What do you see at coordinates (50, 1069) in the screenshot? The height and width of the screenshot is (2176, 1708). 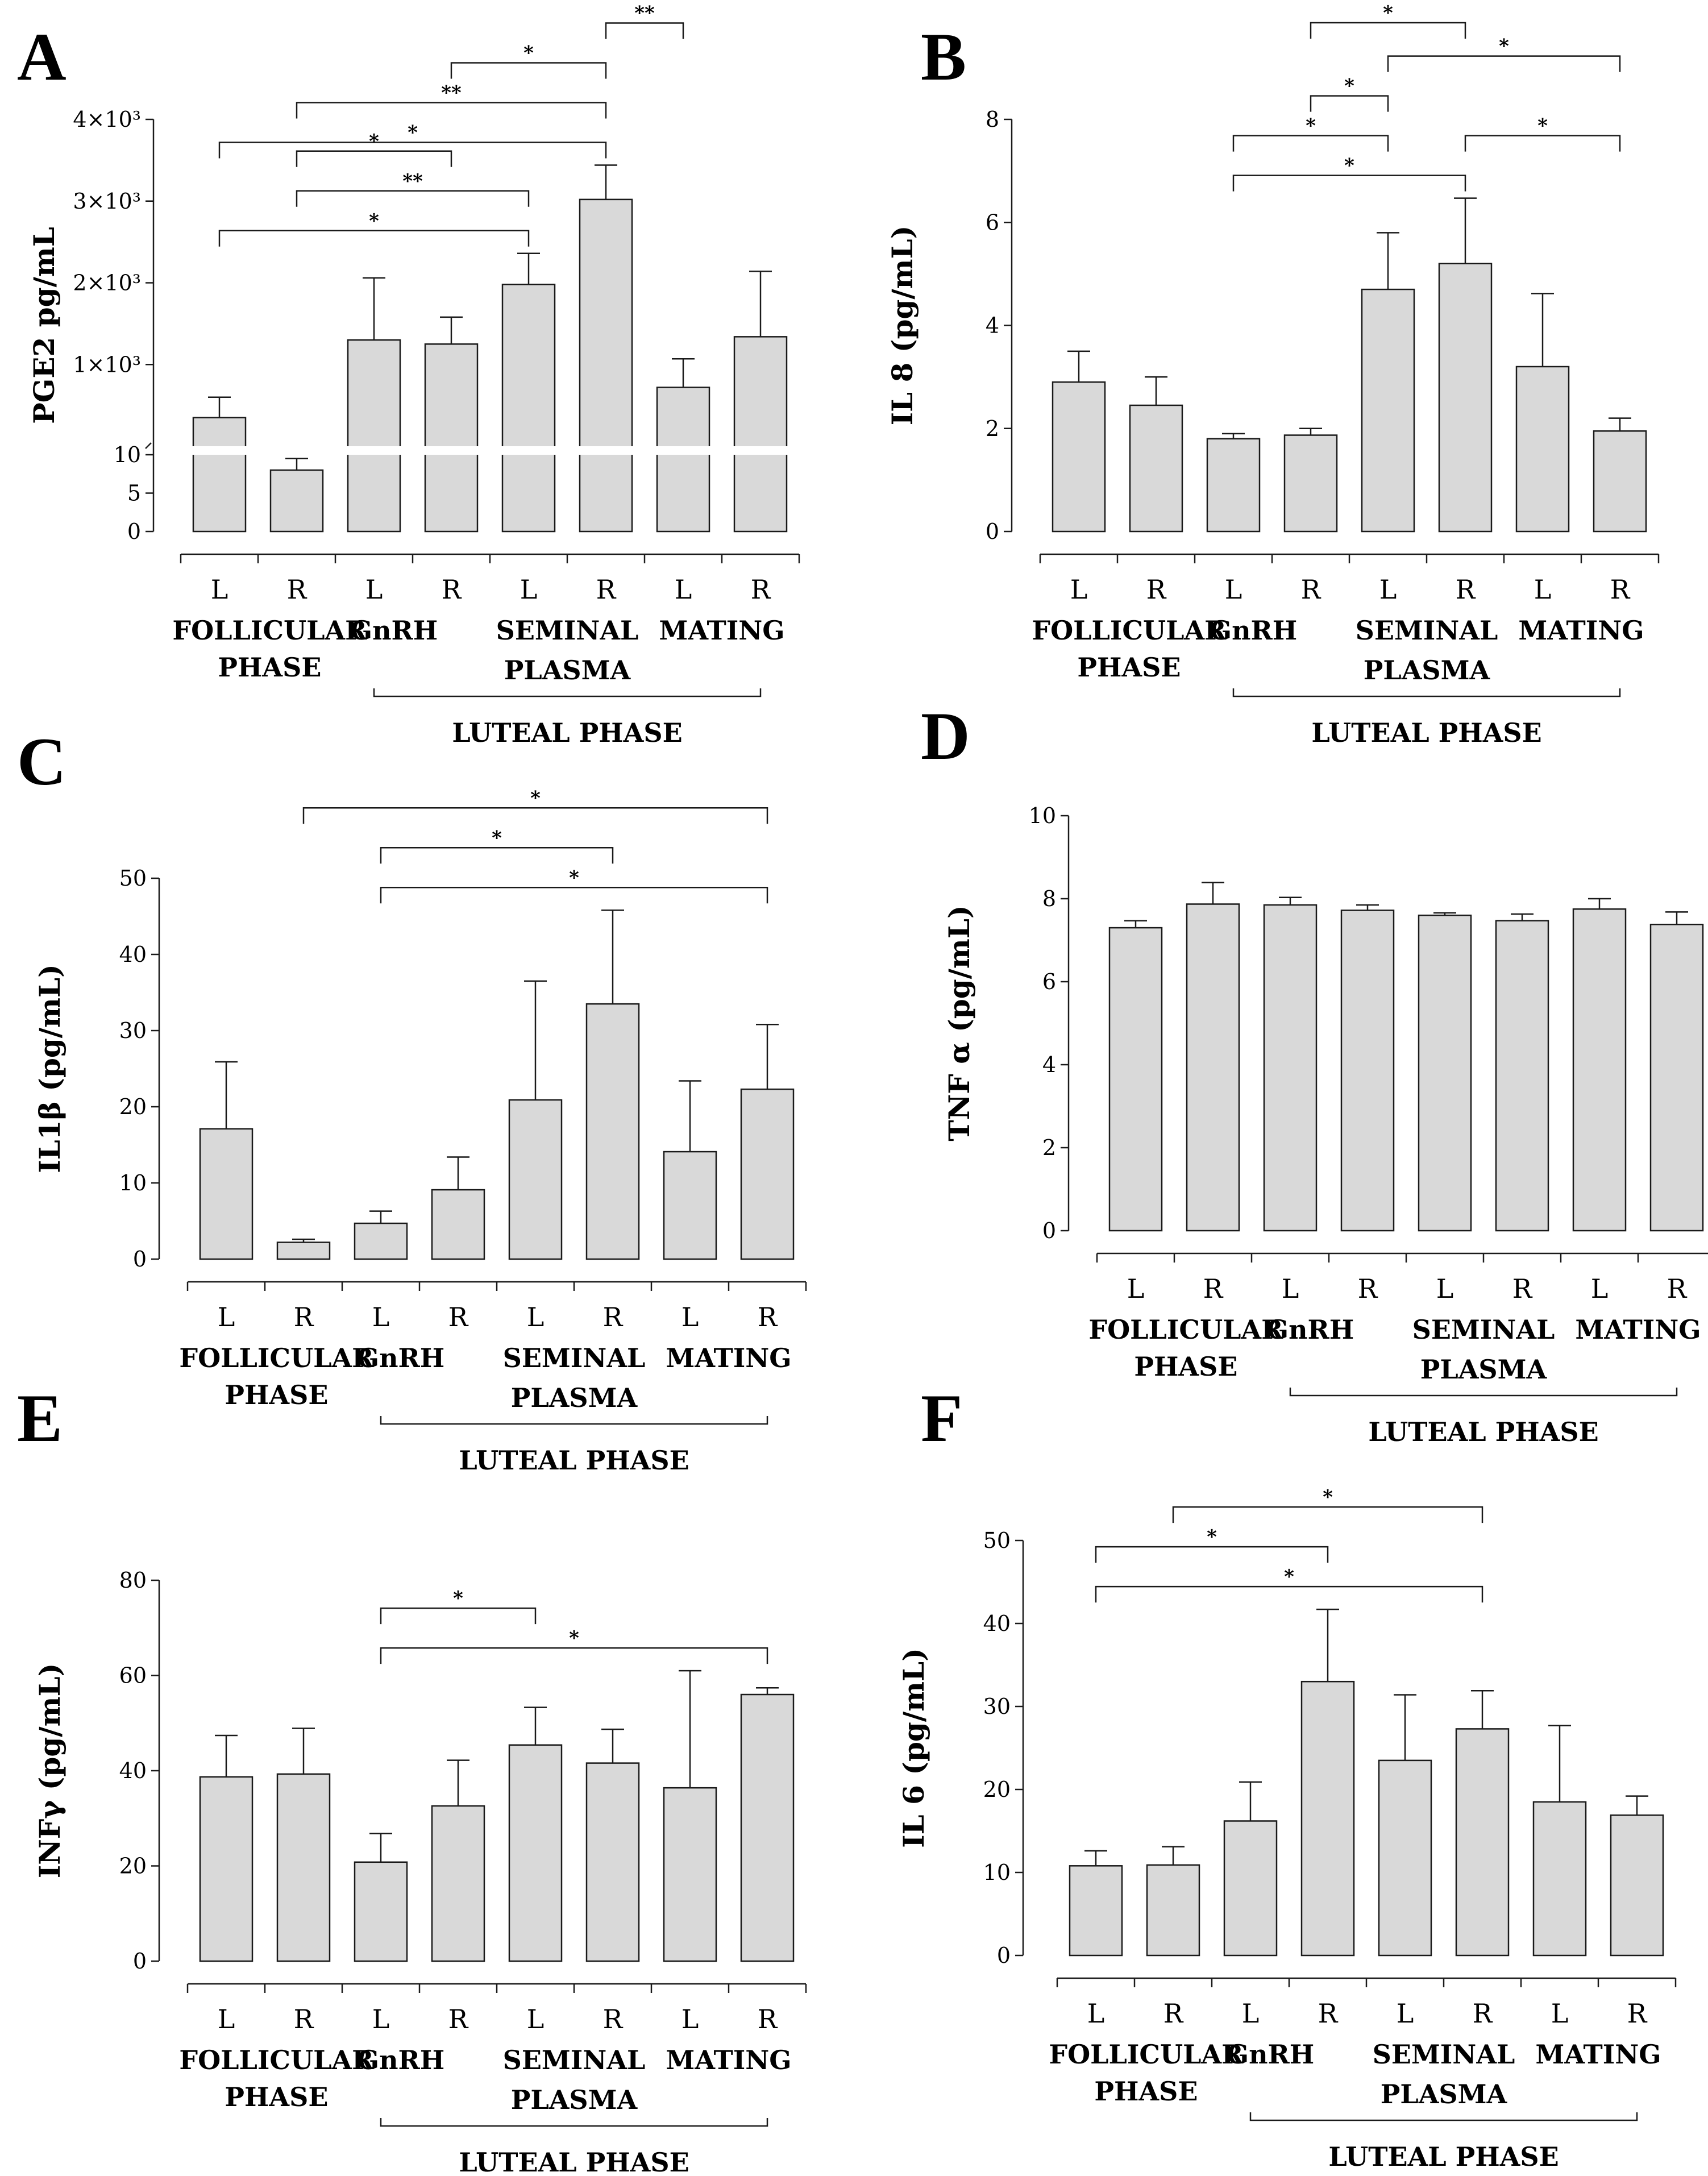 I see `y-axis-label: IL1β (pg/mL)` at bounding box center [50, 1069].